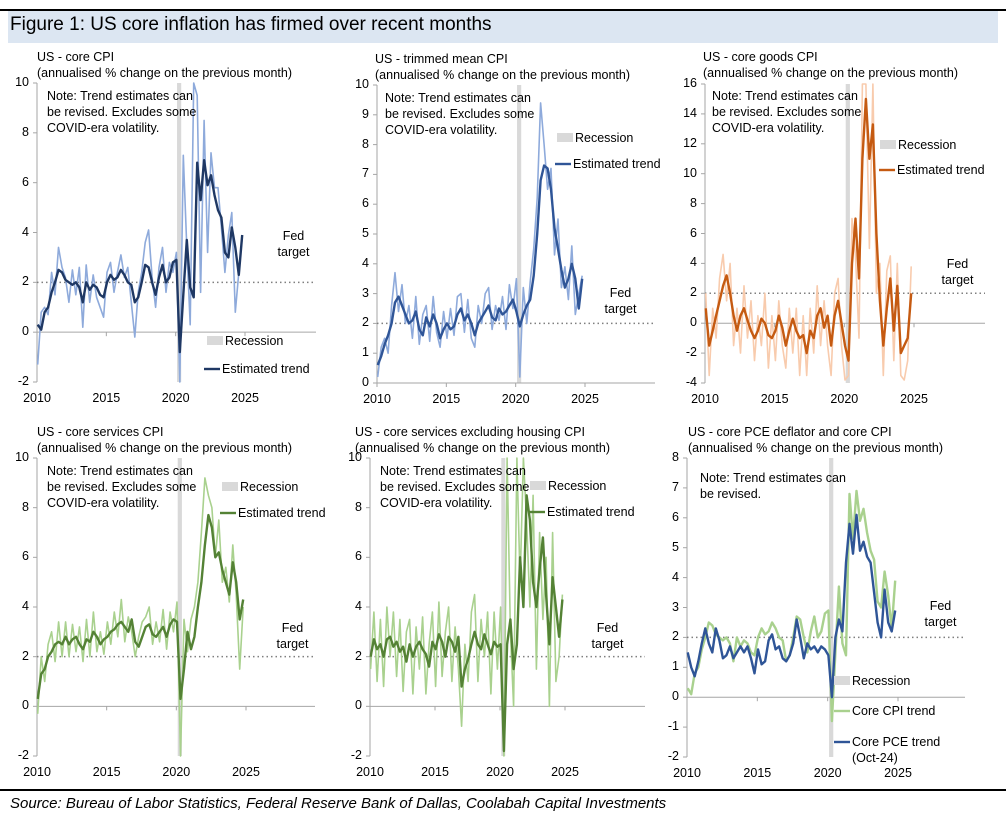  What do you see at coordinates (957, 272) in the screenshot?
I see `fed-target-label: Fed target` at bounding box center [957, 272].